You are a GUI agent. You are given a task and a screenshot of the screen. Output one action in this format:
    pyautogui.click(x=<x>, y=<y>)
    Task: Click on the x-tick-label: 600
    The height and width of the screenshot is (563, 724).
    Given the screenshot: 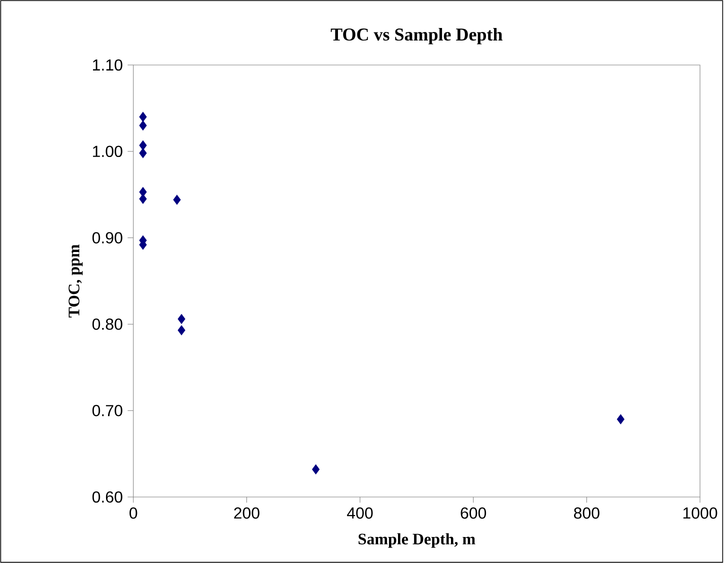 What is the action you would take?
    pyautogui.click(x=473, y=513)
    